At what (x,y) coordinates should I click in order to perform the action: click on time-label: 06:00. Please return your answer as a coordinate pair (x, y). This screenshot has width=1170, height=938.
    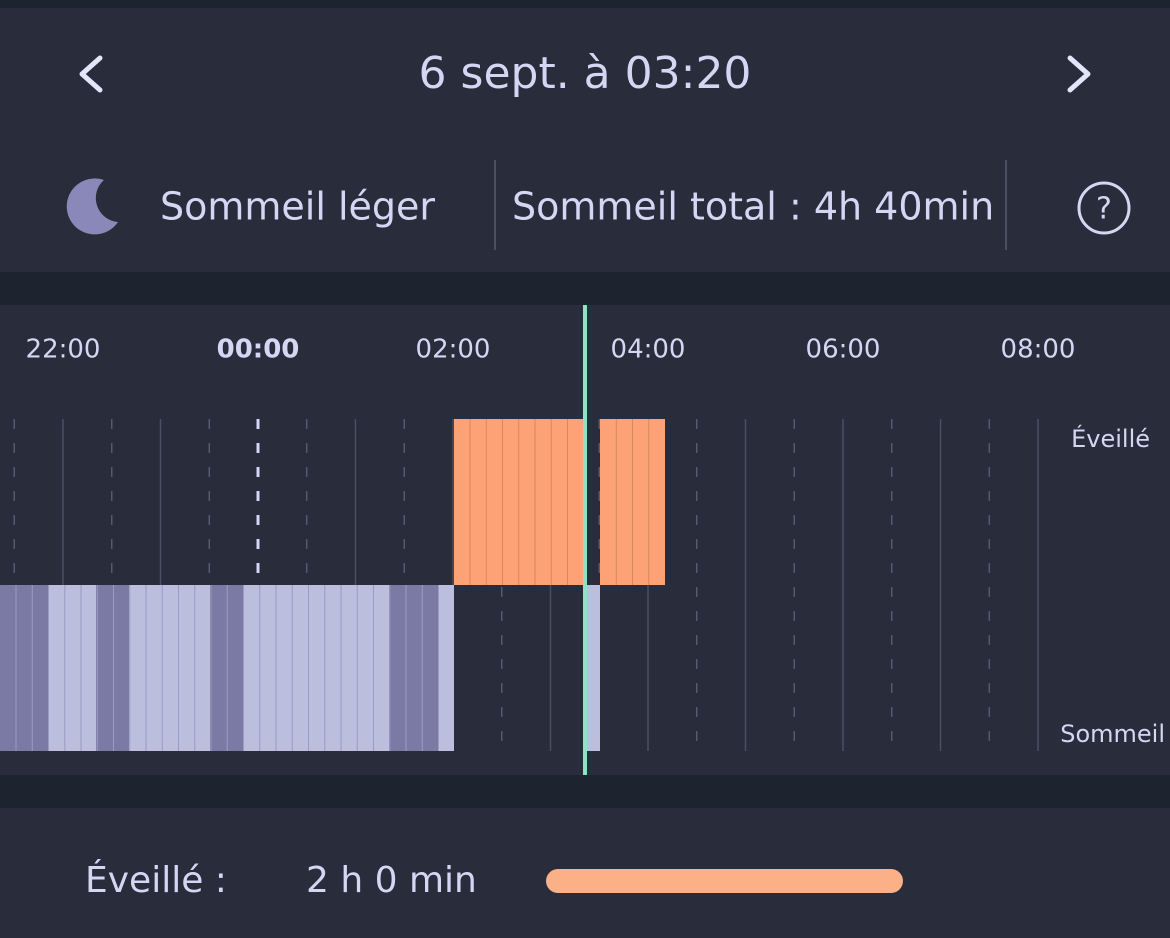
    Looking at the image, I should click on (843, 350).